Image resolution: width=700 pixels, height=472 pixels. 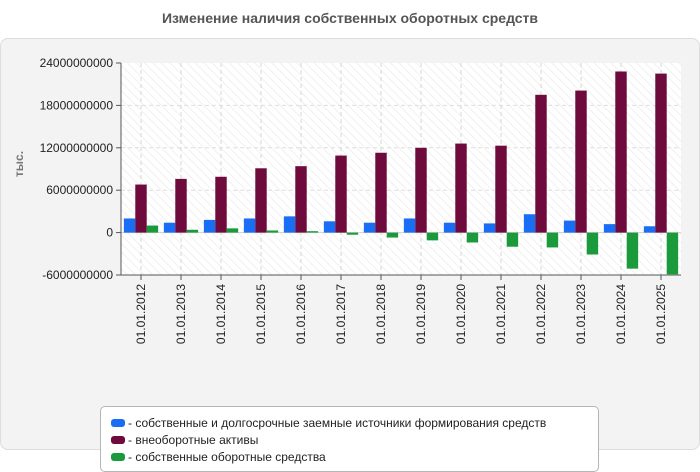 What do you see at coordinates (221, 314) in the screenshot?
I see `x-tick-label: 01.01.2014` at bounding box center [221, 314].